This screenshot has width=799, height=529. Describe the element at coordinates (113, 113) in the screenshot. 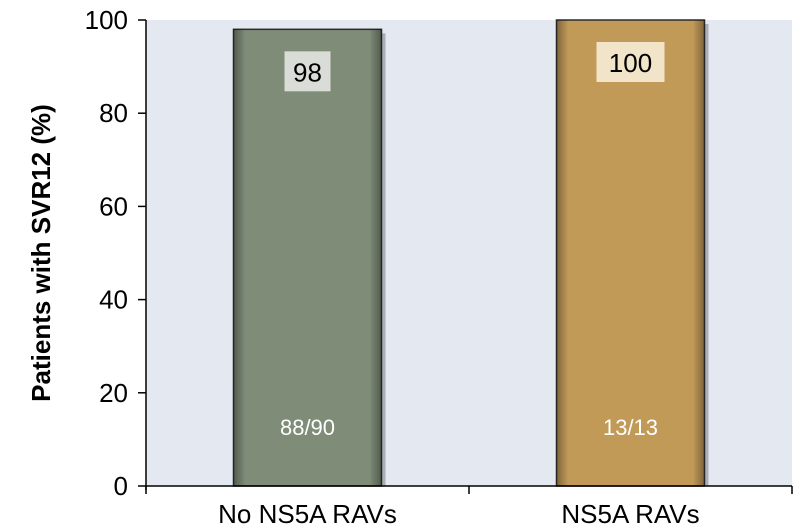

I see `y-tick-label: 80` at that location.